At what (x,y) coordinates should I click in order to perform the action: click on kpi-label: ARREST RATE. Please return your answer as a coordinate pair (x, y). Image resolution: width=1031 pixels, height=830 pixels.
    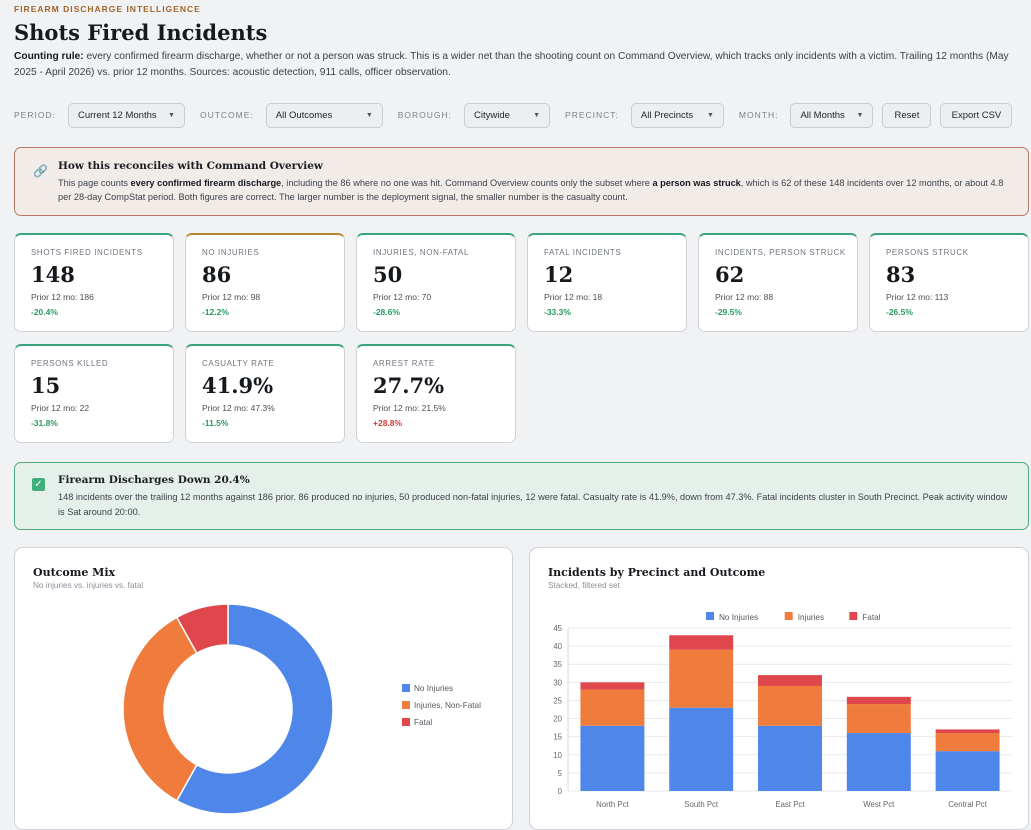
    Looking at the image, I should click on (404, 363).